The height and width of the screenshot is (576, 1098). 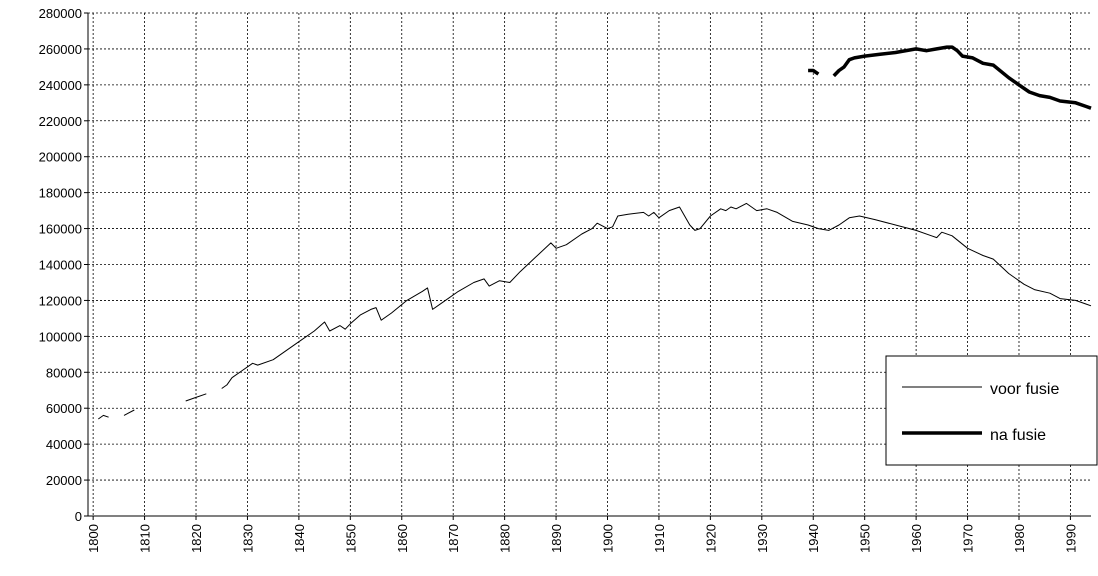 I want to click on x-tick-label: 1890, so click(x=556, y=538).